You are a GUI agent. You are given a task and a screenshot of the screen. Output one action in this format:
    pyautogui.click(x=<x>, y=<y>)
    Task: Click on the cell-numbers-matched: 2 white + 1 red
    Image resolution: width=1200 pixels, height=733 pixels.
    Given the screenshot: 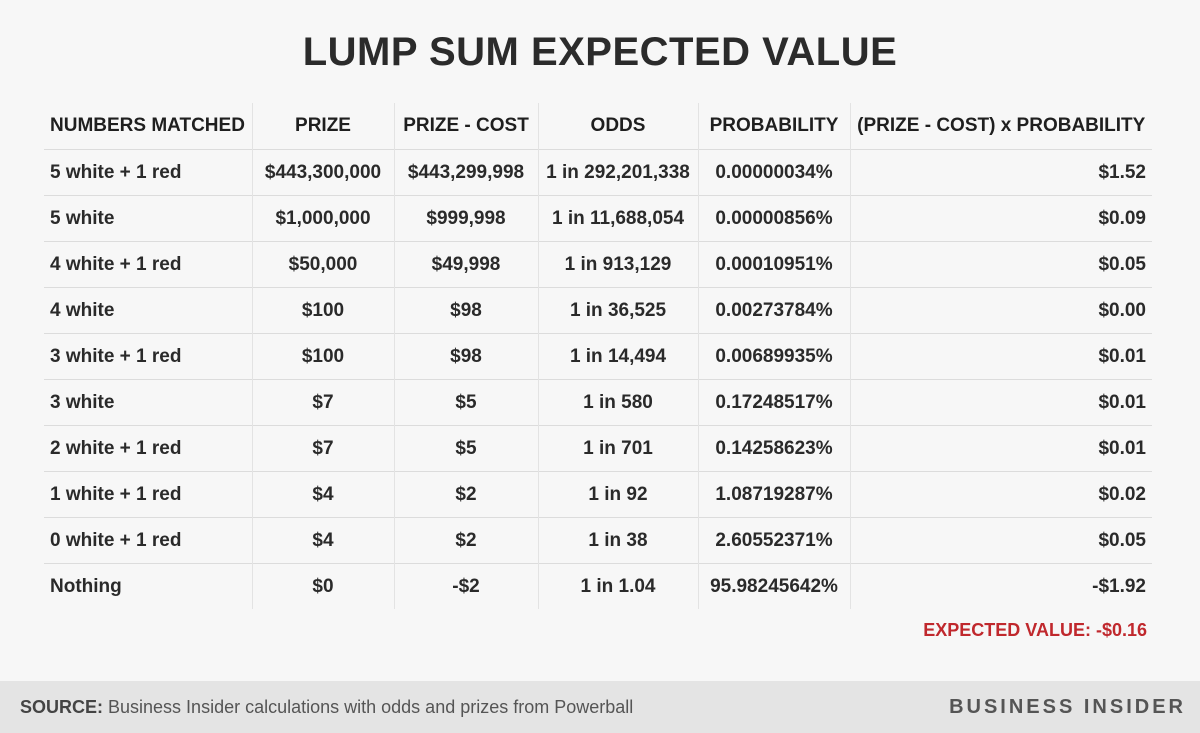 What is the action you would take?
    pyautogui.click(x=116, y=448)
    